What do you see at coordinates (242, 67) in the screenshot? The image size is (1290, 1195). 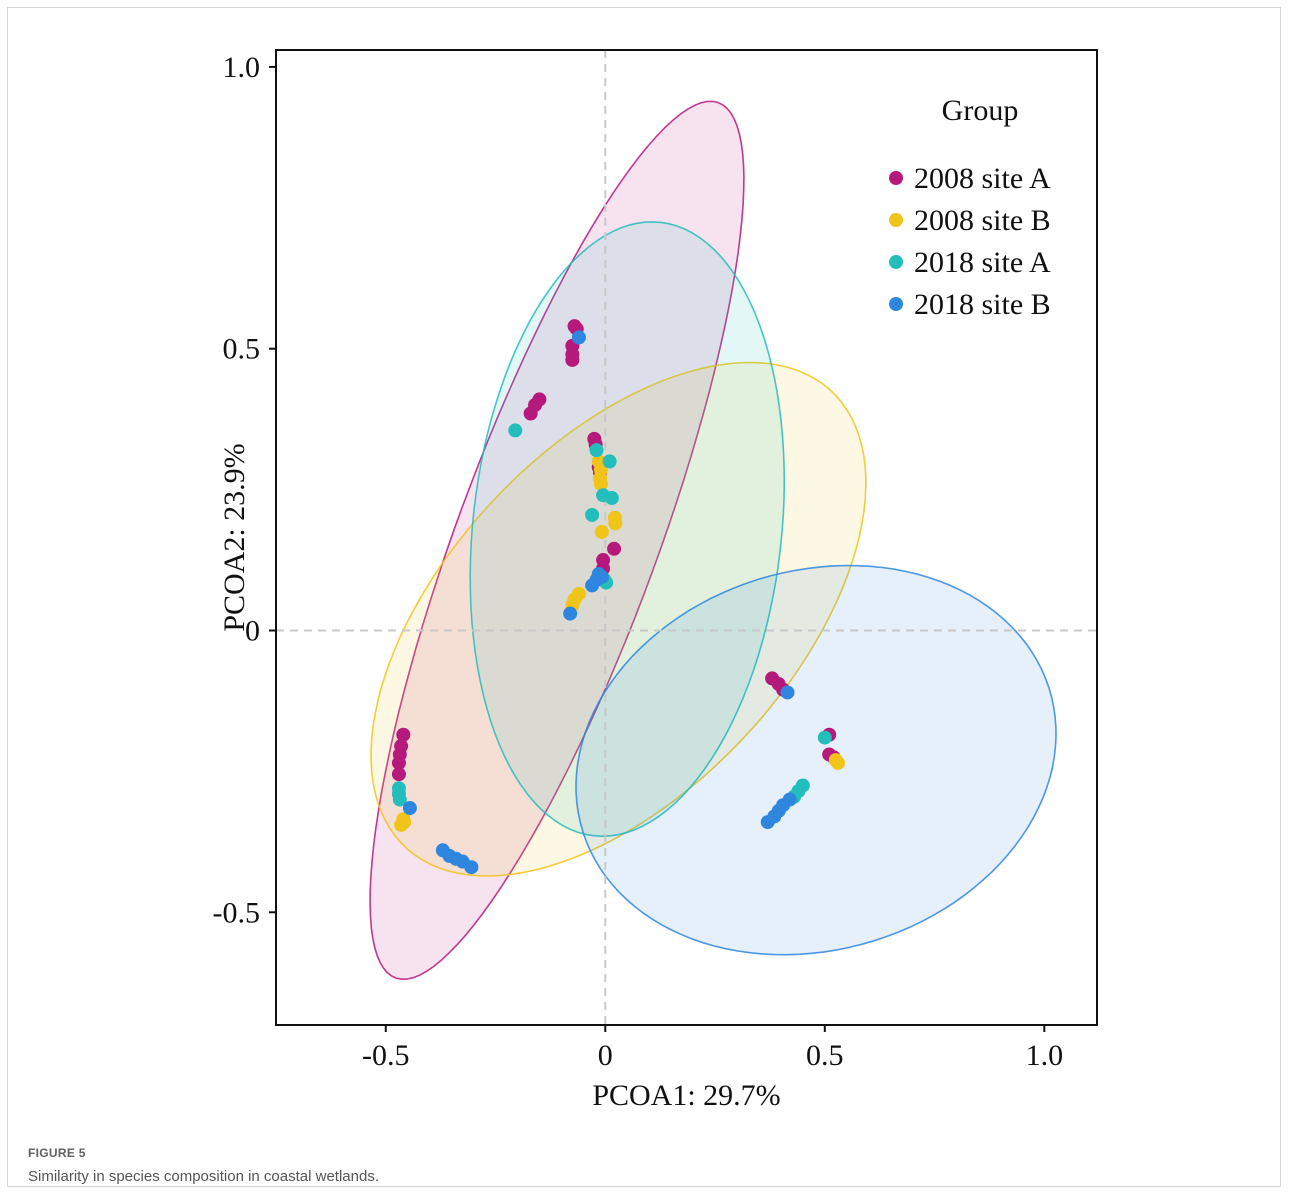 I see `y-tick-label: 1.0` at bounding box center [242, 67].